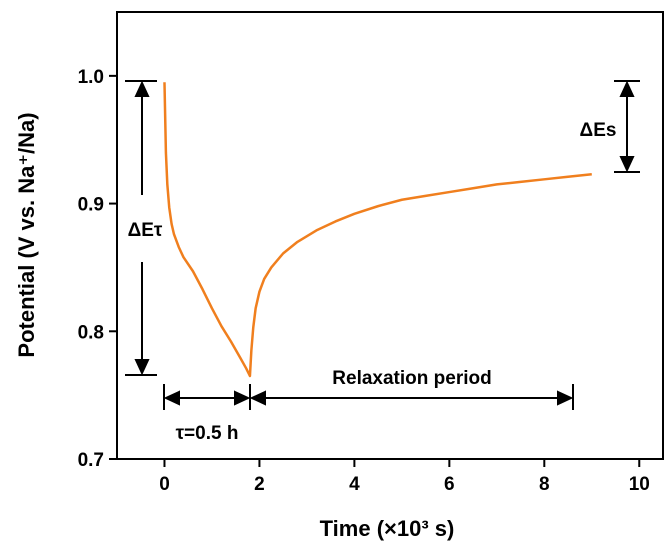 The image size is (666, 549). What do you see at coordinates (544, 484) in the screenshot?
I see `x-tick-label: 8` at bounding box center [544, 484].